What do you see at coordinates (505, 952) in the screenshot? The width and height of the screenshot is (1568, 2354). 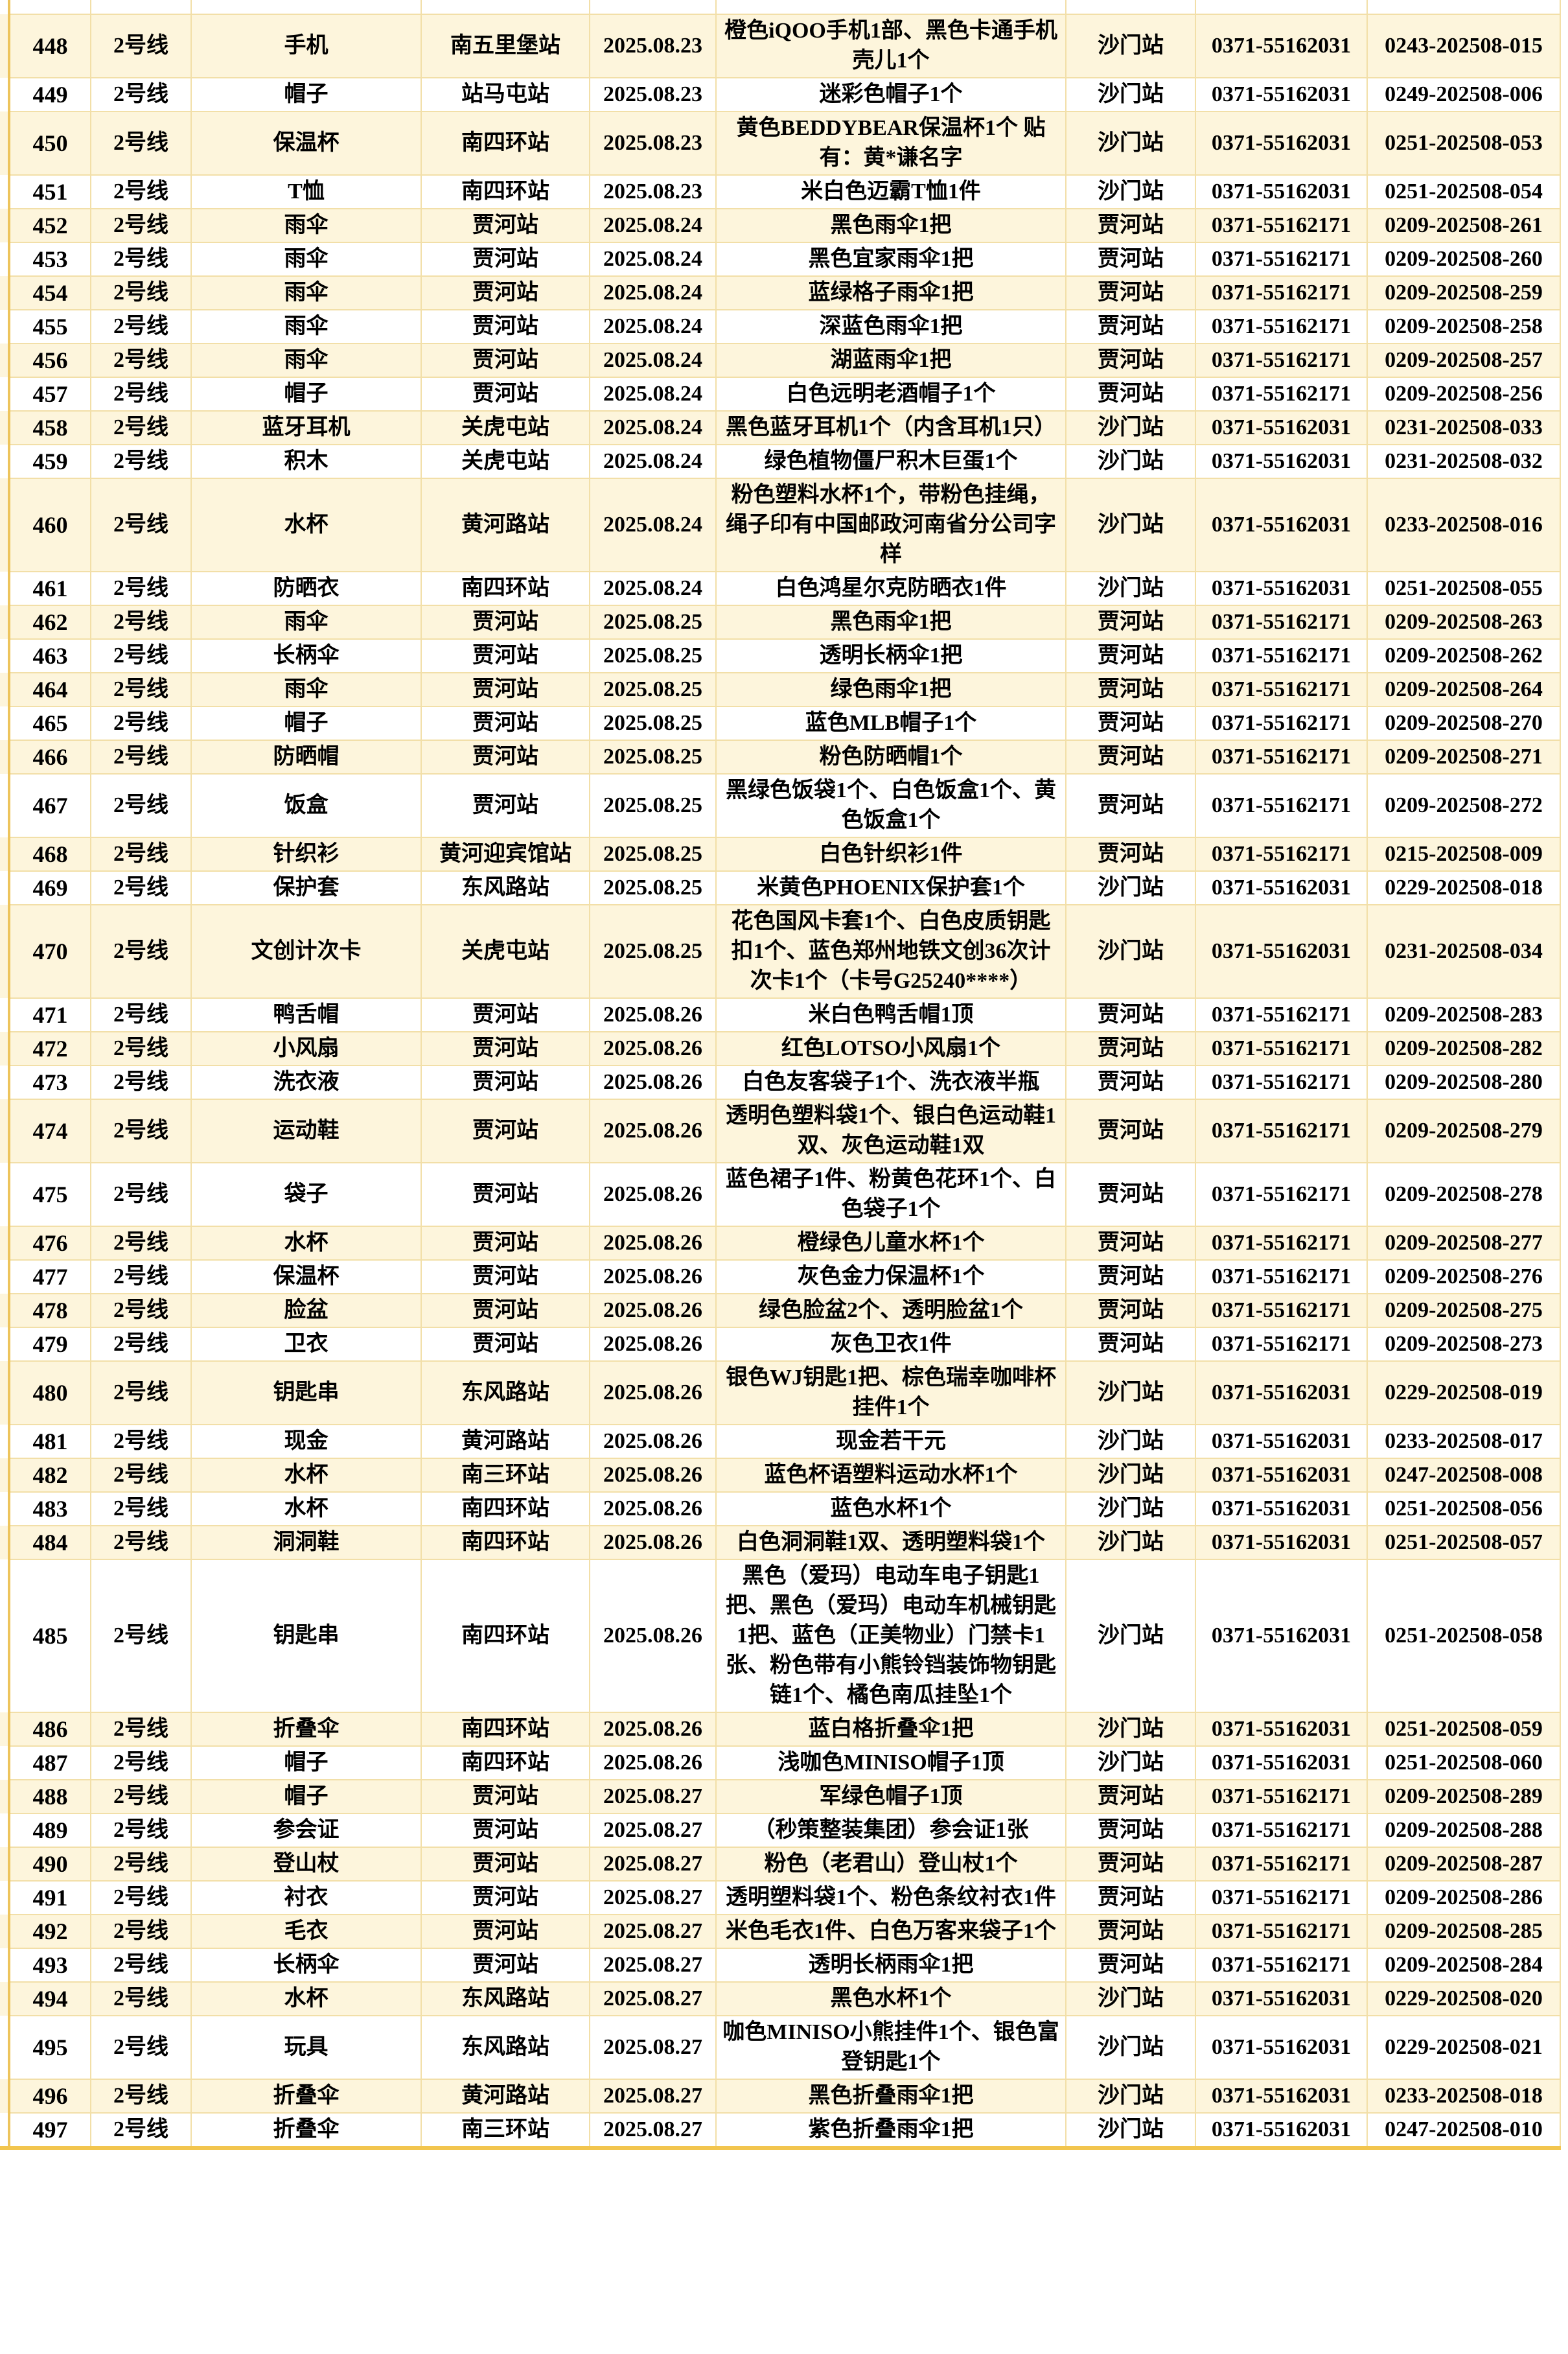 I see `cell-found-station: 关虎屯站` at bounding box center [505, 952].